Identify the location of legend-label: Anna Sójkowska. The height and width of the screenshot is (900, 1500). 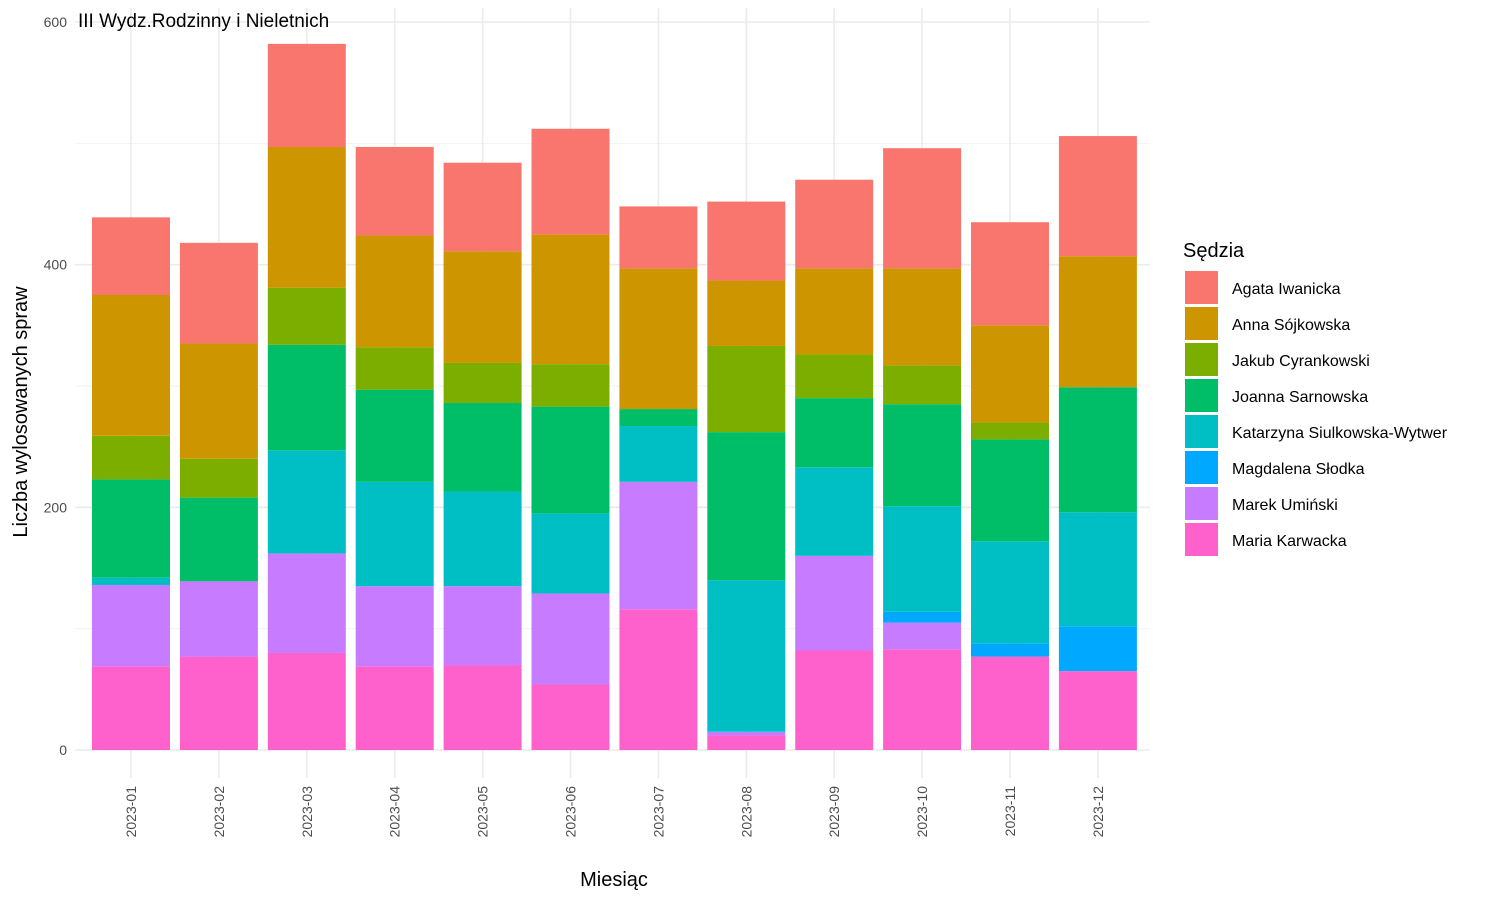
(1291, 325).